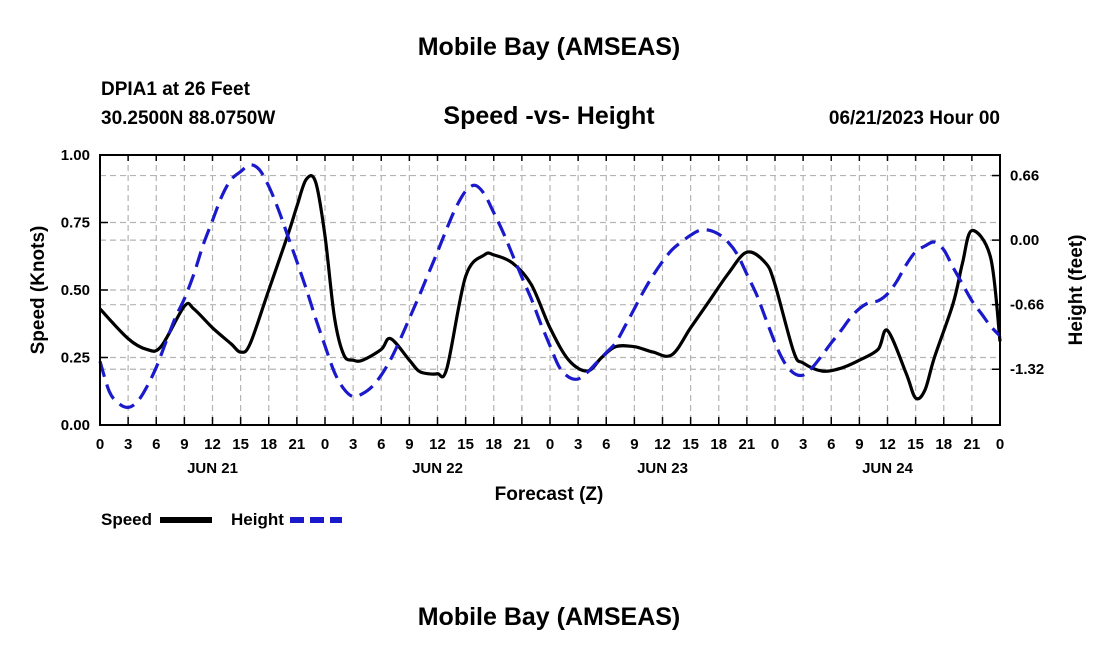 The image size is (1100, 650). Describe the element at coordinates (549, 494) in the screenshot. I see `x-axis-title: Forecast (Z)` at that location.